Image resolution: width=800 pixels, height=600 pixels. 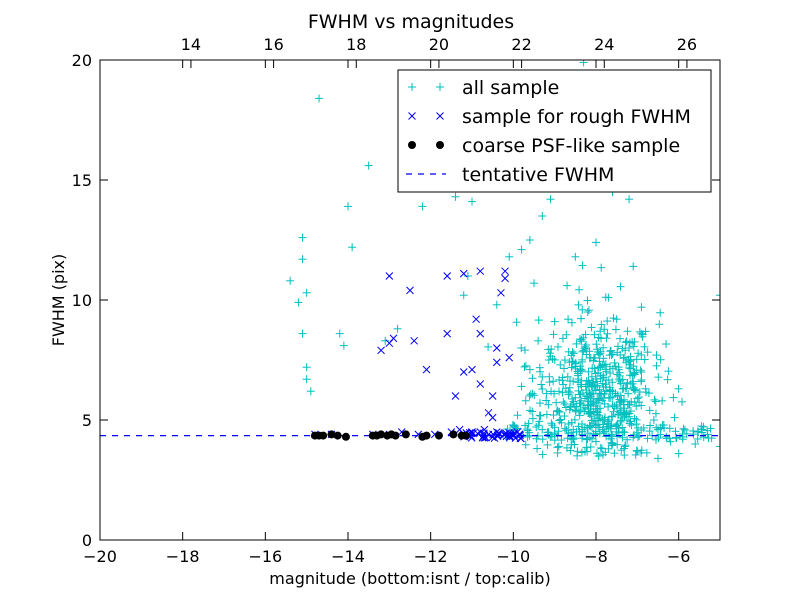 What do you see at coordinates (412, 145) in the screenshot?
I see `legend-marker-dot` at bounding box center [412, 145].